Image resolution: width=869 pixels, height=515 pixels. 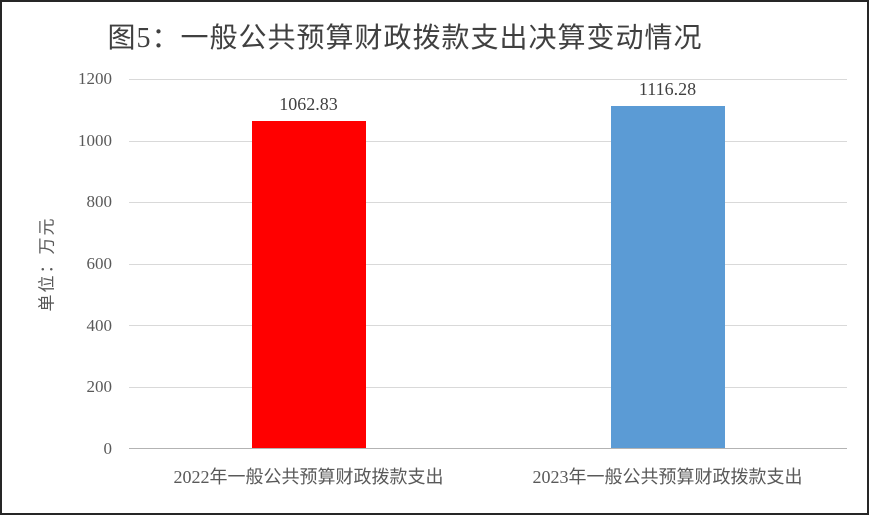 What do you see at coordinates (99, 387) in the screenshot?
I see `y-tick-label: 200` at bounding box center [99, 387].